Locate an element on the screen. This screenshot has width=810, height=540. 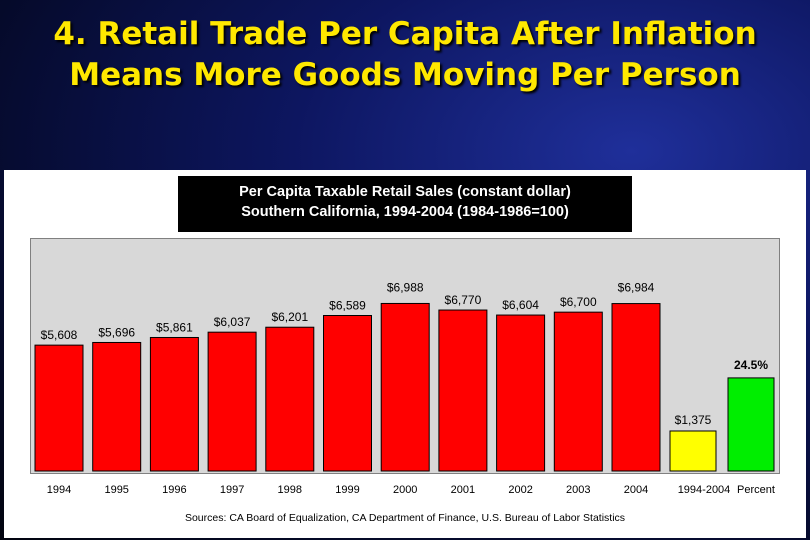
value-label-2002: $6,604 is located at coordinates (520, 305).